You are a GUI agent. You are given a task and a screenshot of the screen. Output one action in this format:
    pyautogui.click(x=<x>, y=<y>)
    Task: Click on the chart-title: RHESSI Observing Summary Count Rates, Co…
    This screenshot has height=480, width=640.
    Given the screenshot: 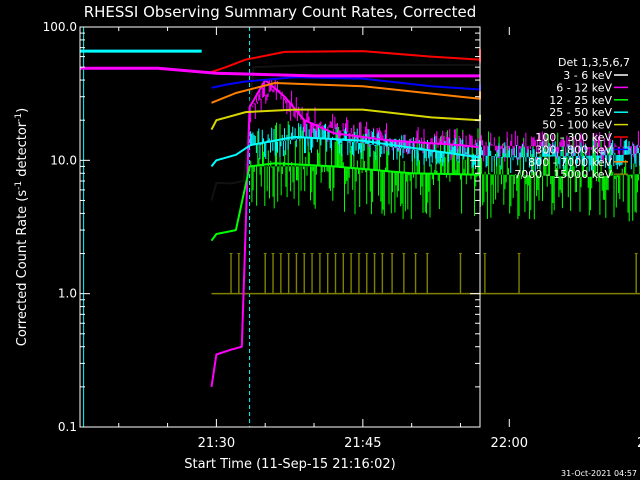 What is the action you would take?
    pyautogui.click(x=280, y=12)
    